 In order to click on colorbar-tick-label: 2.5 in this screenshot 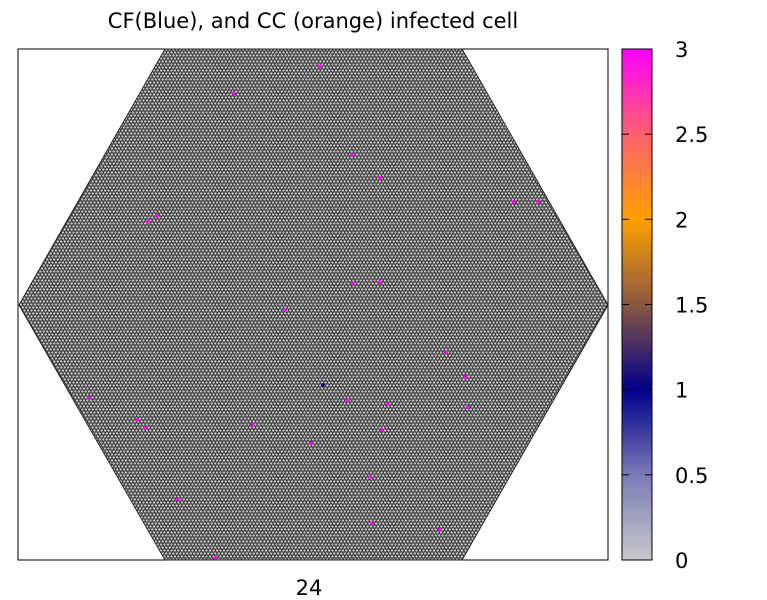, I will do `click(691, 135)`.